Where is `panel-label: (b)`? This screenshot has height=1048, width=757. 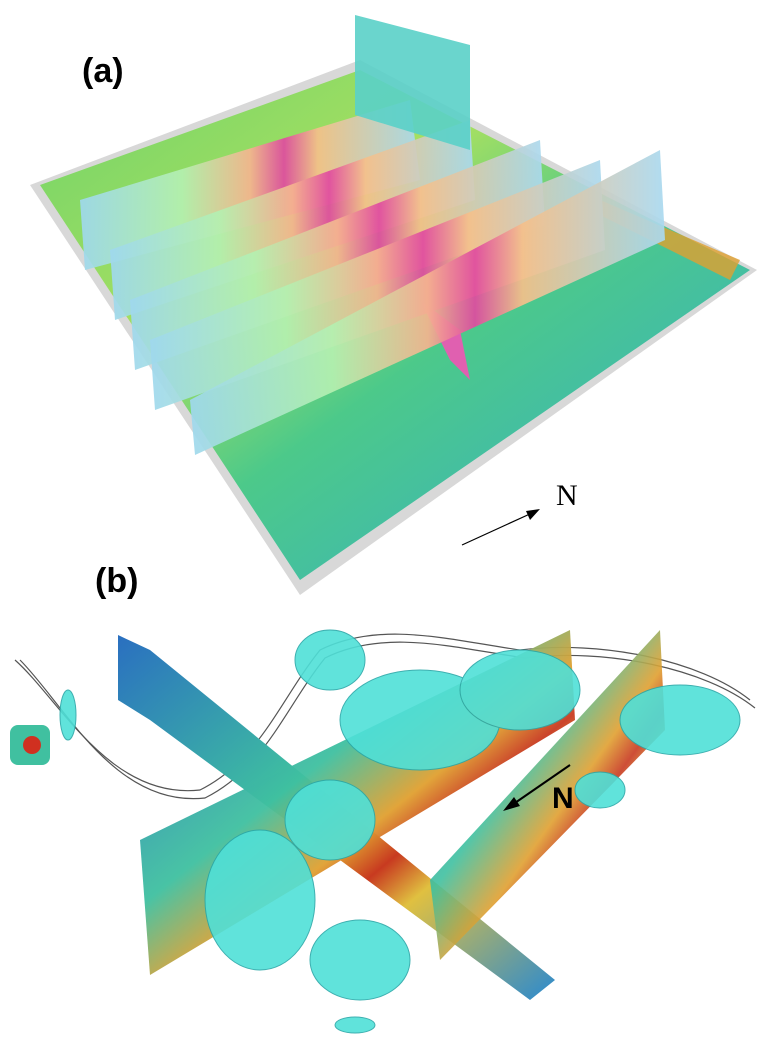 panel-label: (b) is located at coordinates (116, 581).